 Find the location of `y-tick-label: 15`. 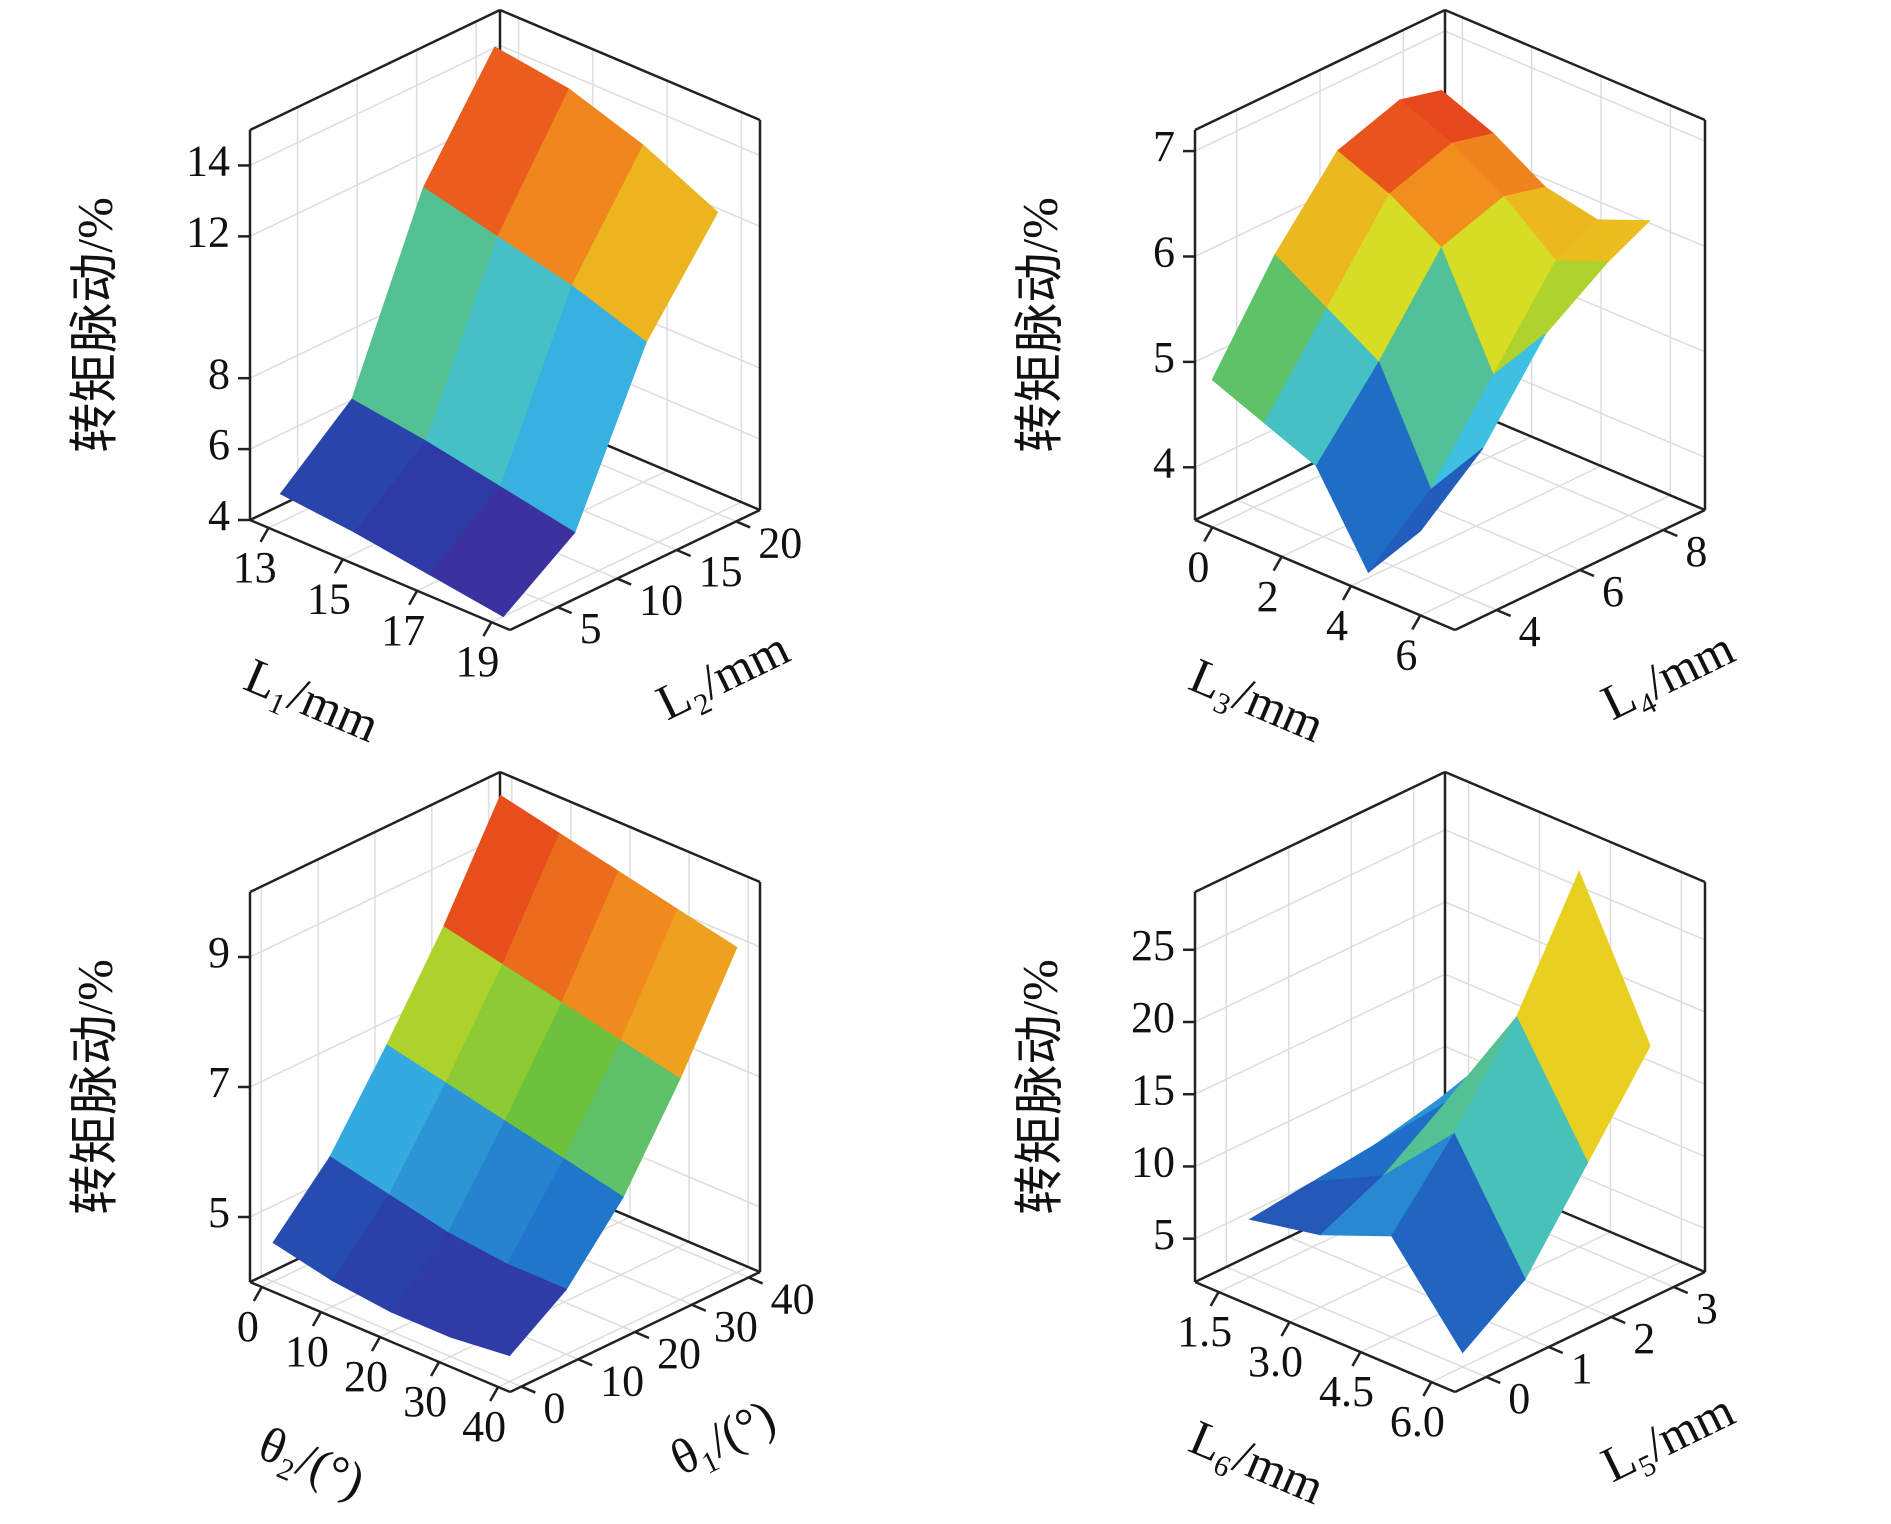

y-tick-label: 15 is located at coordinates (721, 571).